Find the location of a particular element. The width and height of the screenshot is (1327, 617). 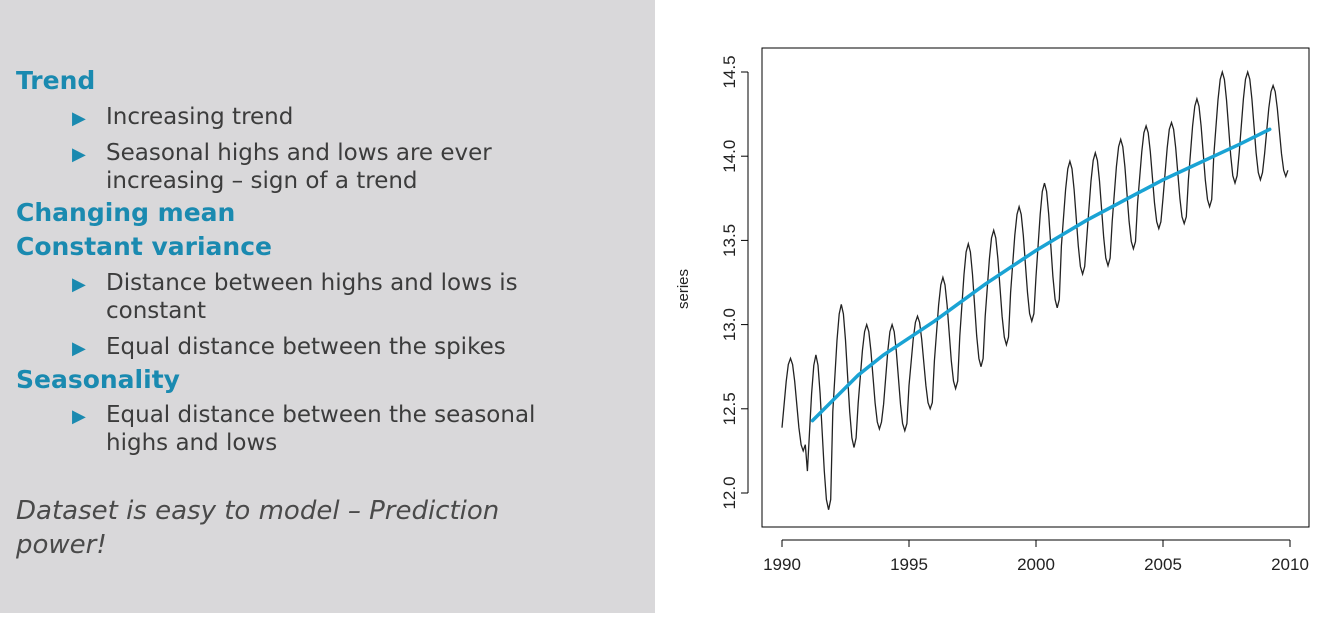

y-tick-label: 12.5 is located at coordinates (729, 408).